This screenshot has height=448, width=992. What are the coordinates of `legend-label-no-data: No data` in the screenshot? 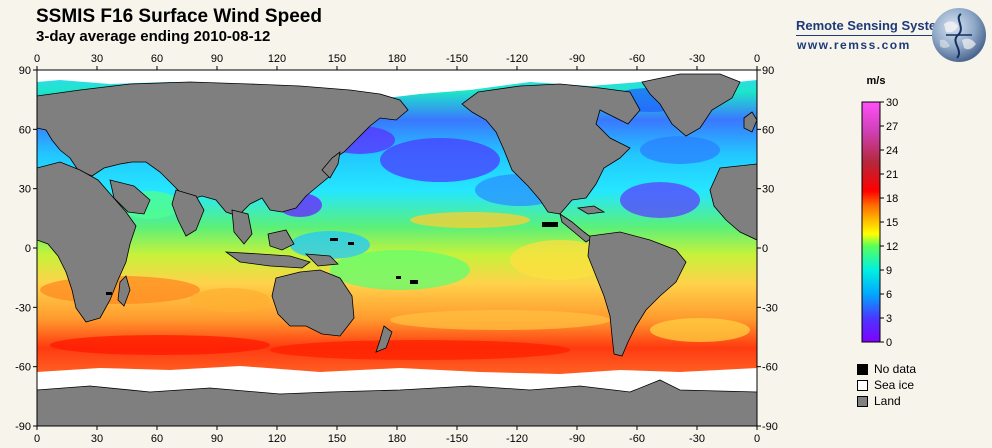 It's located at (895, 369).